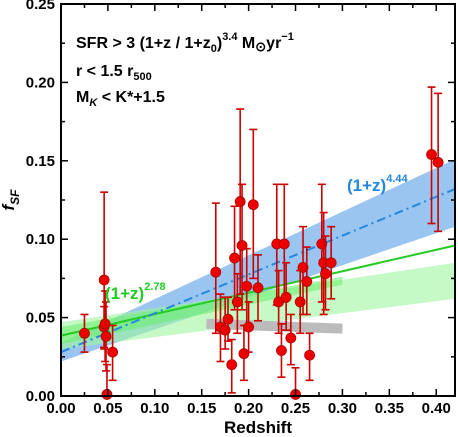  What do you see at coordinates (201, 408) in the screenshot?
I see `x-tick-label: 0.15` at bounding box center [201, 408].